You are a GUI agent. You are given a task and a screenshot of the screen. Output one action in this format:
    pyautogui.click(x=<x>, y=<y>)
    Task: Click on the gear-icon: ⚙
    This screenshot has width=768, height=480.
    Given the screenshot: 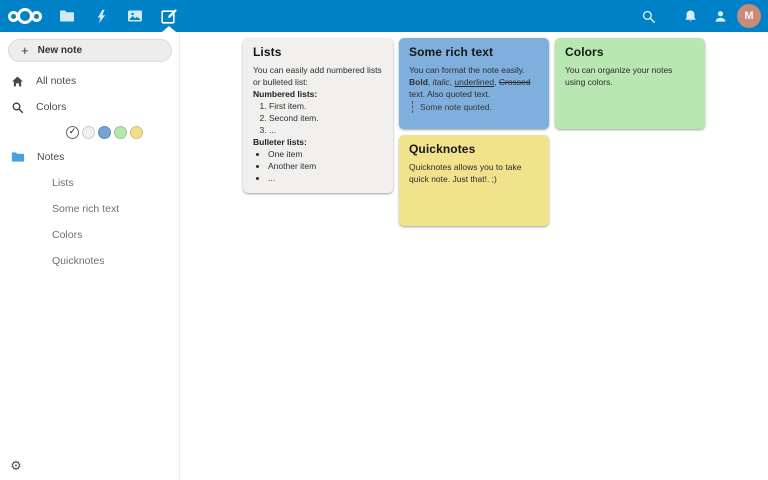 What is the action you would take?
    pyautogui.click(x=16, y=466)
    